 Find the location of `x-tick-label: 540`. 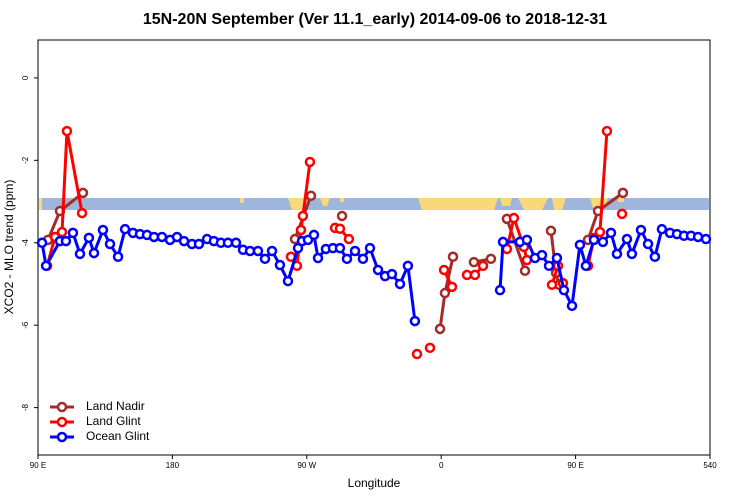

x-tick-label: 540 is located at coordinates (710, 465).